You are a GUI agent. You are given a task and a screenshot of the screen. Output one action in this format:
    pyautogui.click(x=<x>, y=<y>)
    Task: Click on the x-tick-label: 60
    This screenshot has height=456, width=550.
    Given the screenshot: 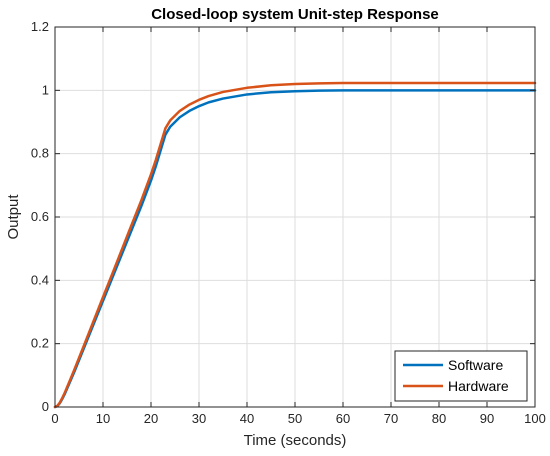 What is the action you would take?
    pyautogui.click(x=343, y=418)
    